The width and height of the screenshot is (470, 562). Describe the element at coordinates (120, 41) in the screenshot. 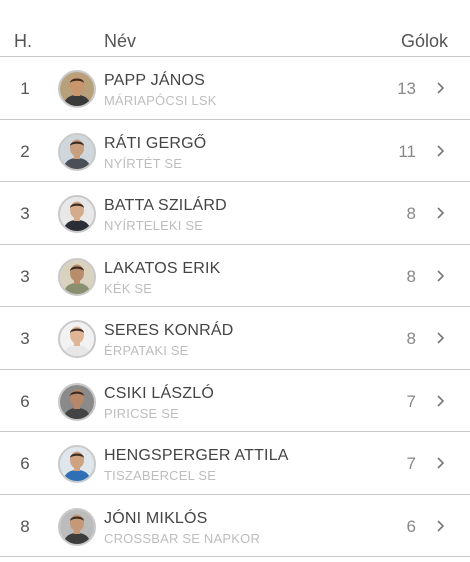

I see `header-name: Név` at that location.